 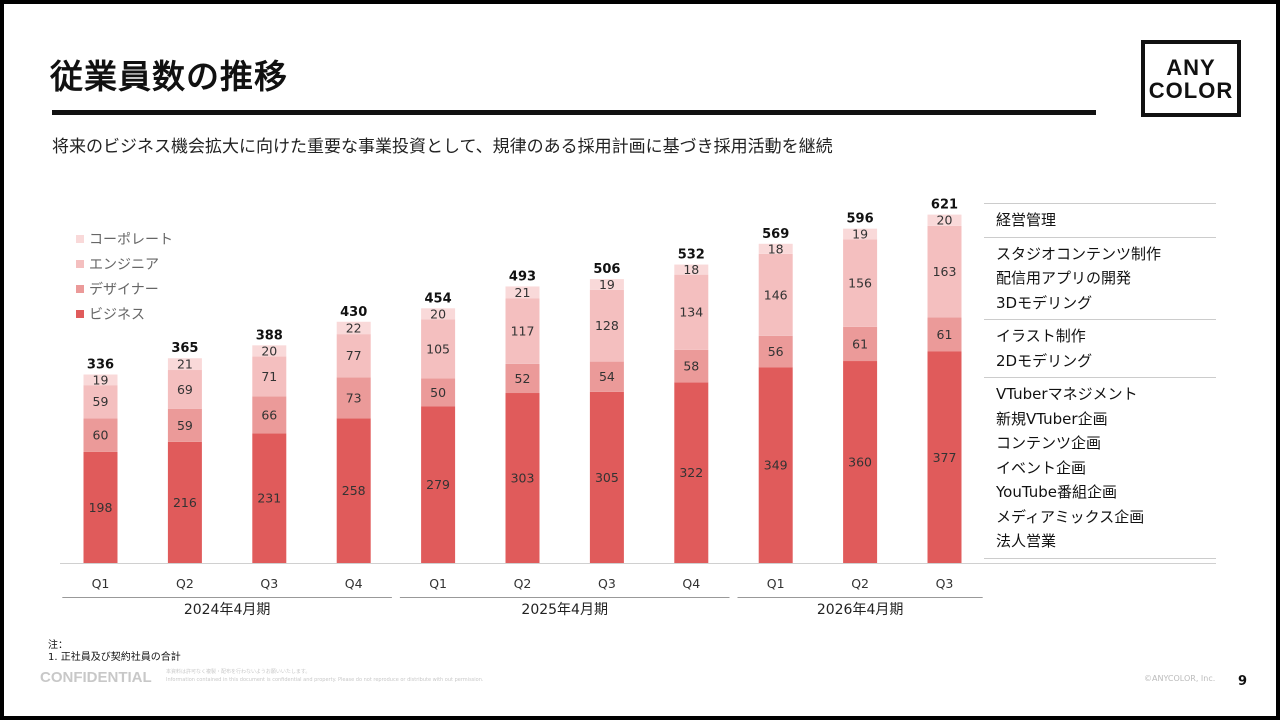 I want to click on category-group-designer: イラスト制作 2Dモデリング, so click(x=1100, y=348).